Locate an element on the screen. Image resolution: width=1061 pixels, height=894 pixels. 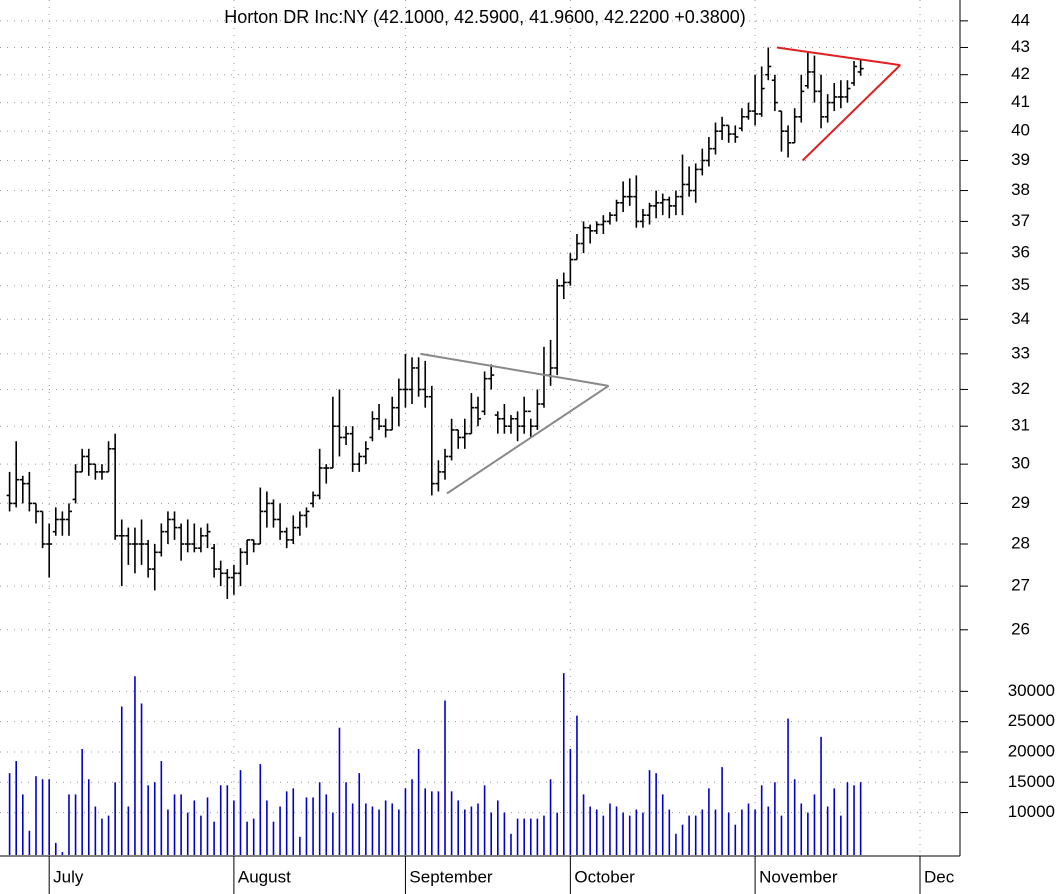
y-tick-label: 40 is located at coordinates (1020, 130).